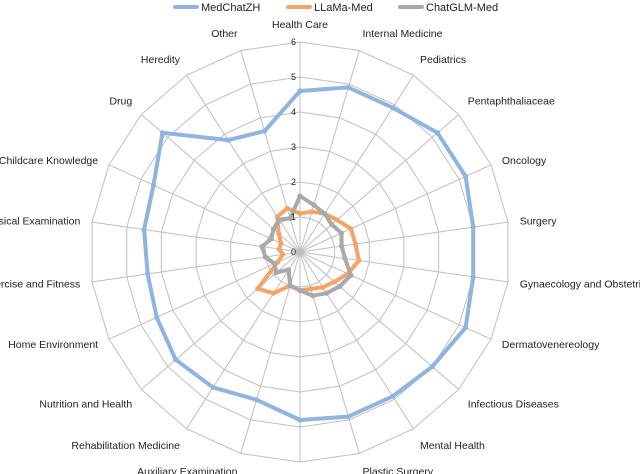 This screenshot has width=640, height=474. I want to click on category-label: Surgery, so click(539, 221).